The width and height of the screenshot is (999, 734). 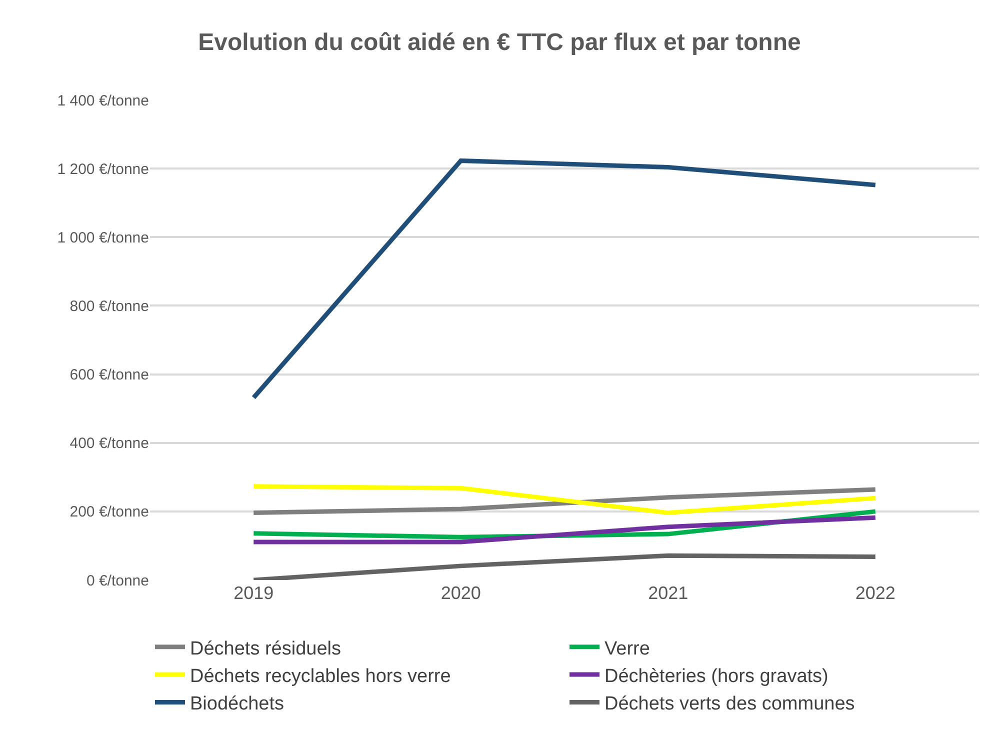 What do you see at coordinates (716, 676) in the screenshot?
I see `legend-label: Déchèteries (hors gravats)` at bounding box center [716, 676].